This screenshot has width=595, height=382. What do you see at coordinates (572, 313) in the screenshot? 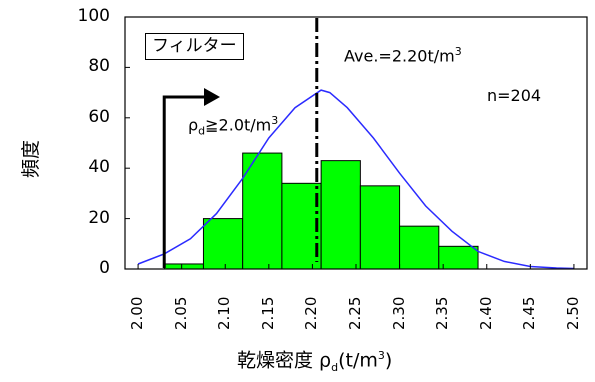
I see `x-tick-label: 2.50` at bounding box center [572, 313].